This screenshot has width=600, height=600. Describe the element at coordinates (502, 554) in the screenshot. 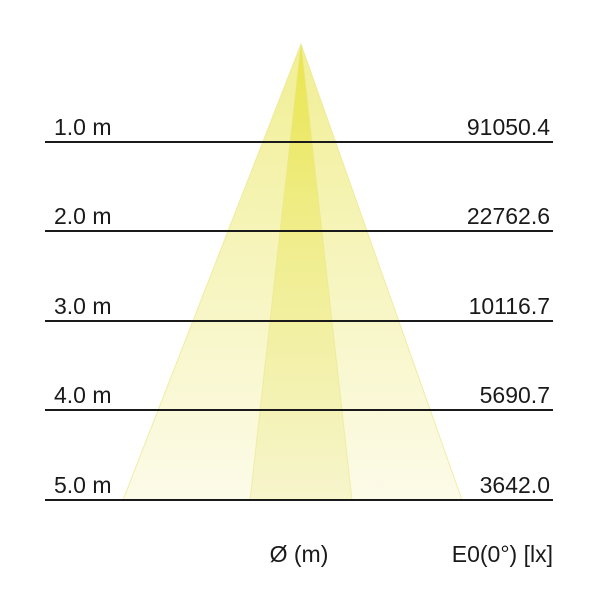

I see `illuminance-axis-label: E0(0°) [lx]` at that location.